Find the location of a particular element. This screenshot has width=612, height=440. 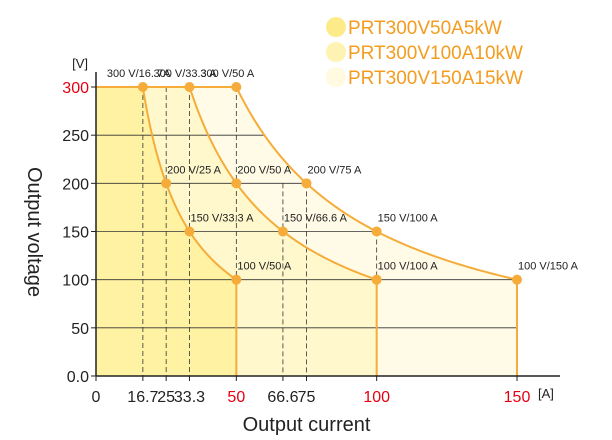

data-point-label: 200 V/25 A is located at coordinates (194, 170).